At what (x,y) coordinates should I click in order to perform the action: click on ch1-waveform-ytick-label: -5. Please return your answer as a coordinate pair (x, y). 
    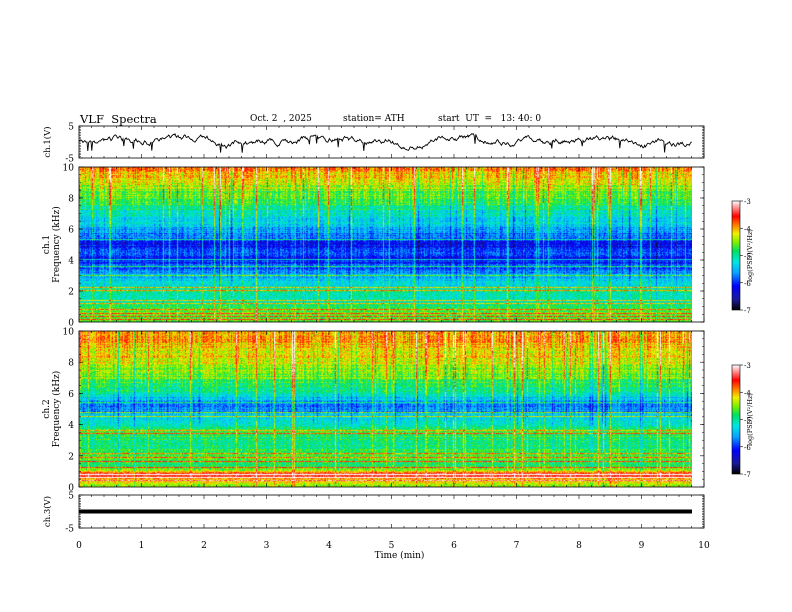
    Looking at the image, I should click on (69, 160).